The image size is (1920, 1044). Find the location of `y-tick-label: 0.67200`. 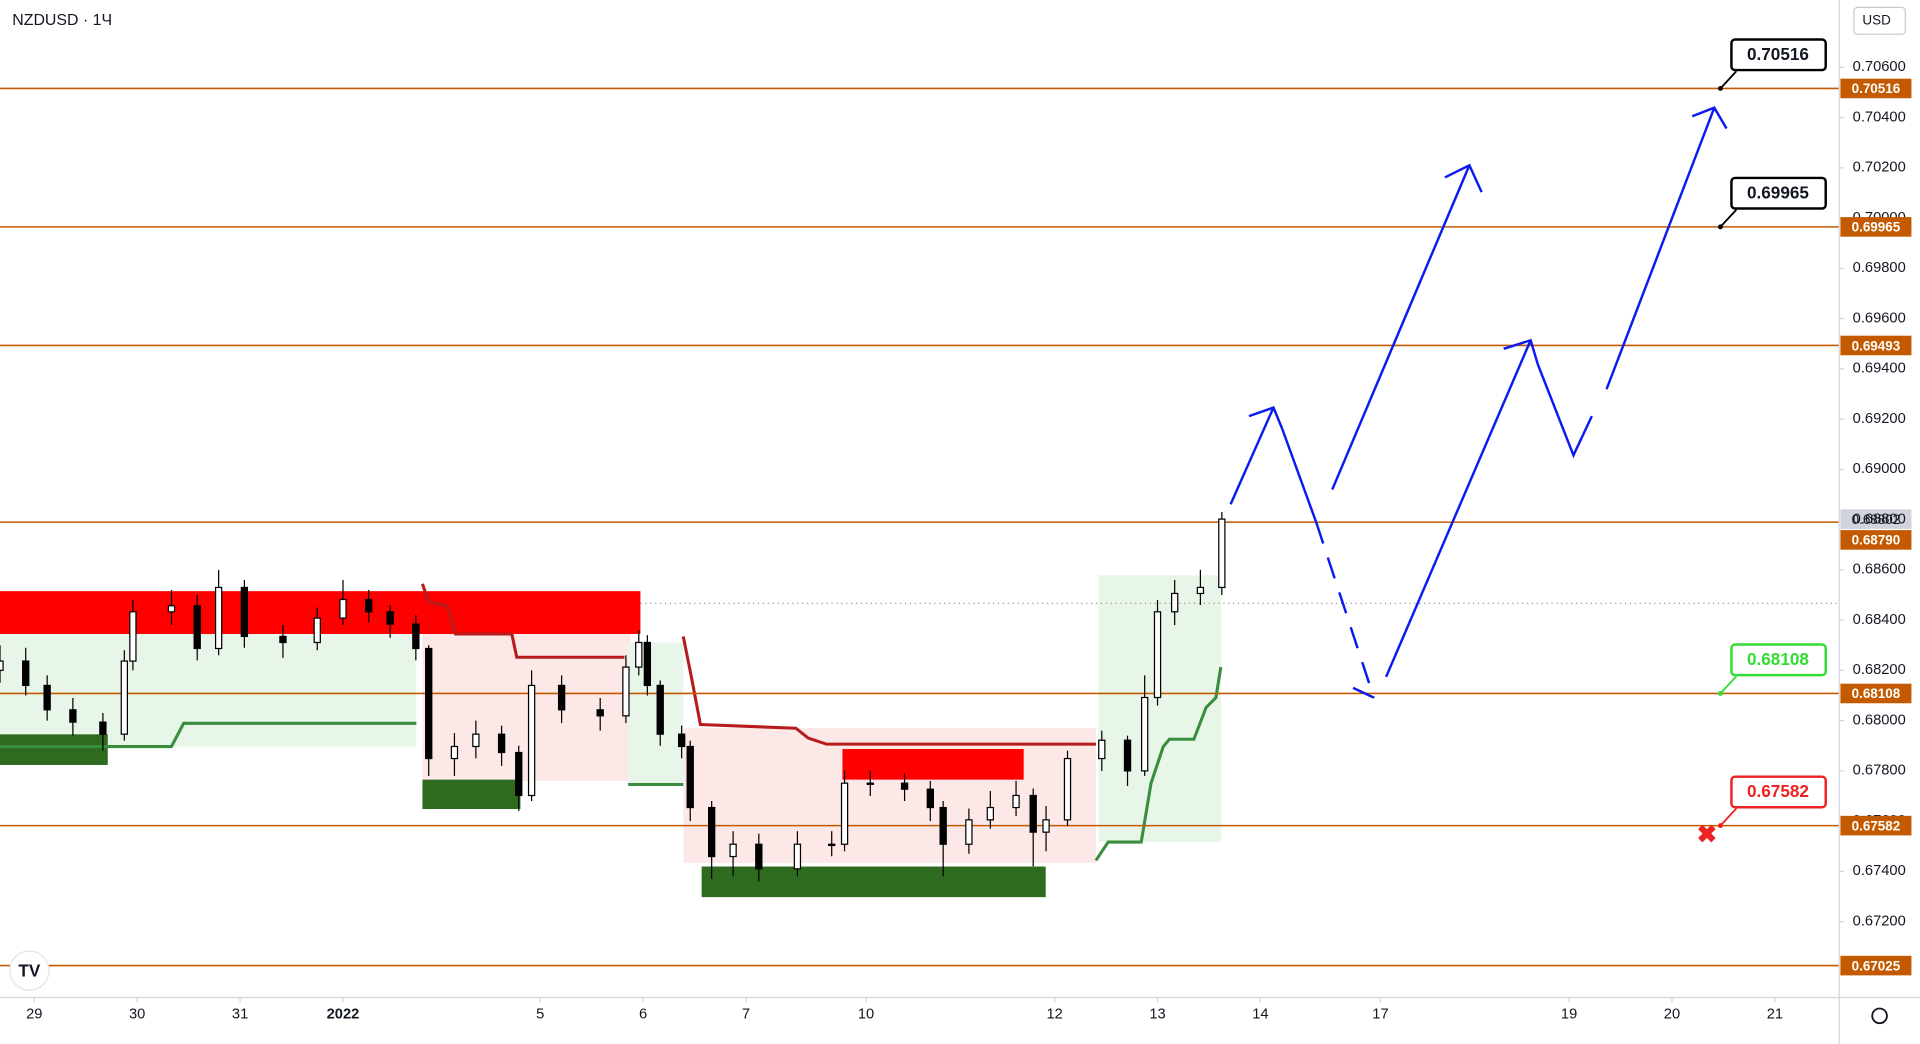

y-tick-label: 0.67200 is located at coordinates (1879, 921).